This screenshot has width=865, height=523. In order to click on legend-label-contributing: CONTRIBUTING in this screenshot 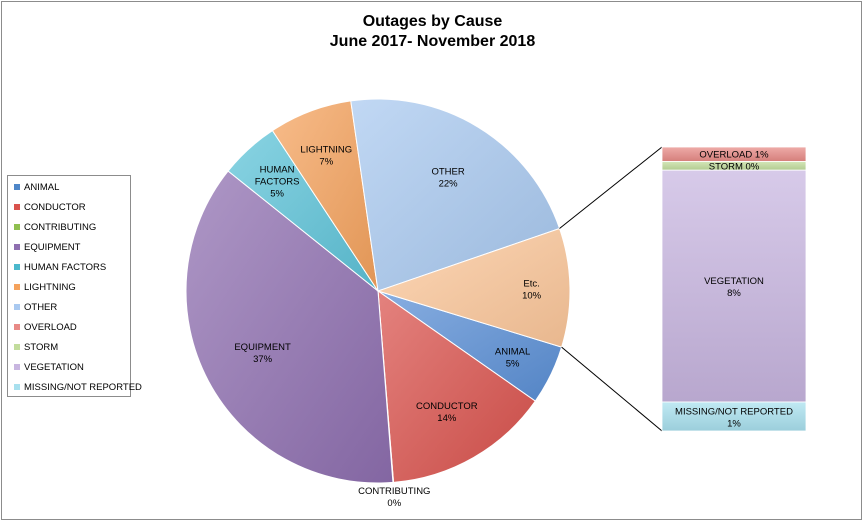, I will do `click(60, 227)`.